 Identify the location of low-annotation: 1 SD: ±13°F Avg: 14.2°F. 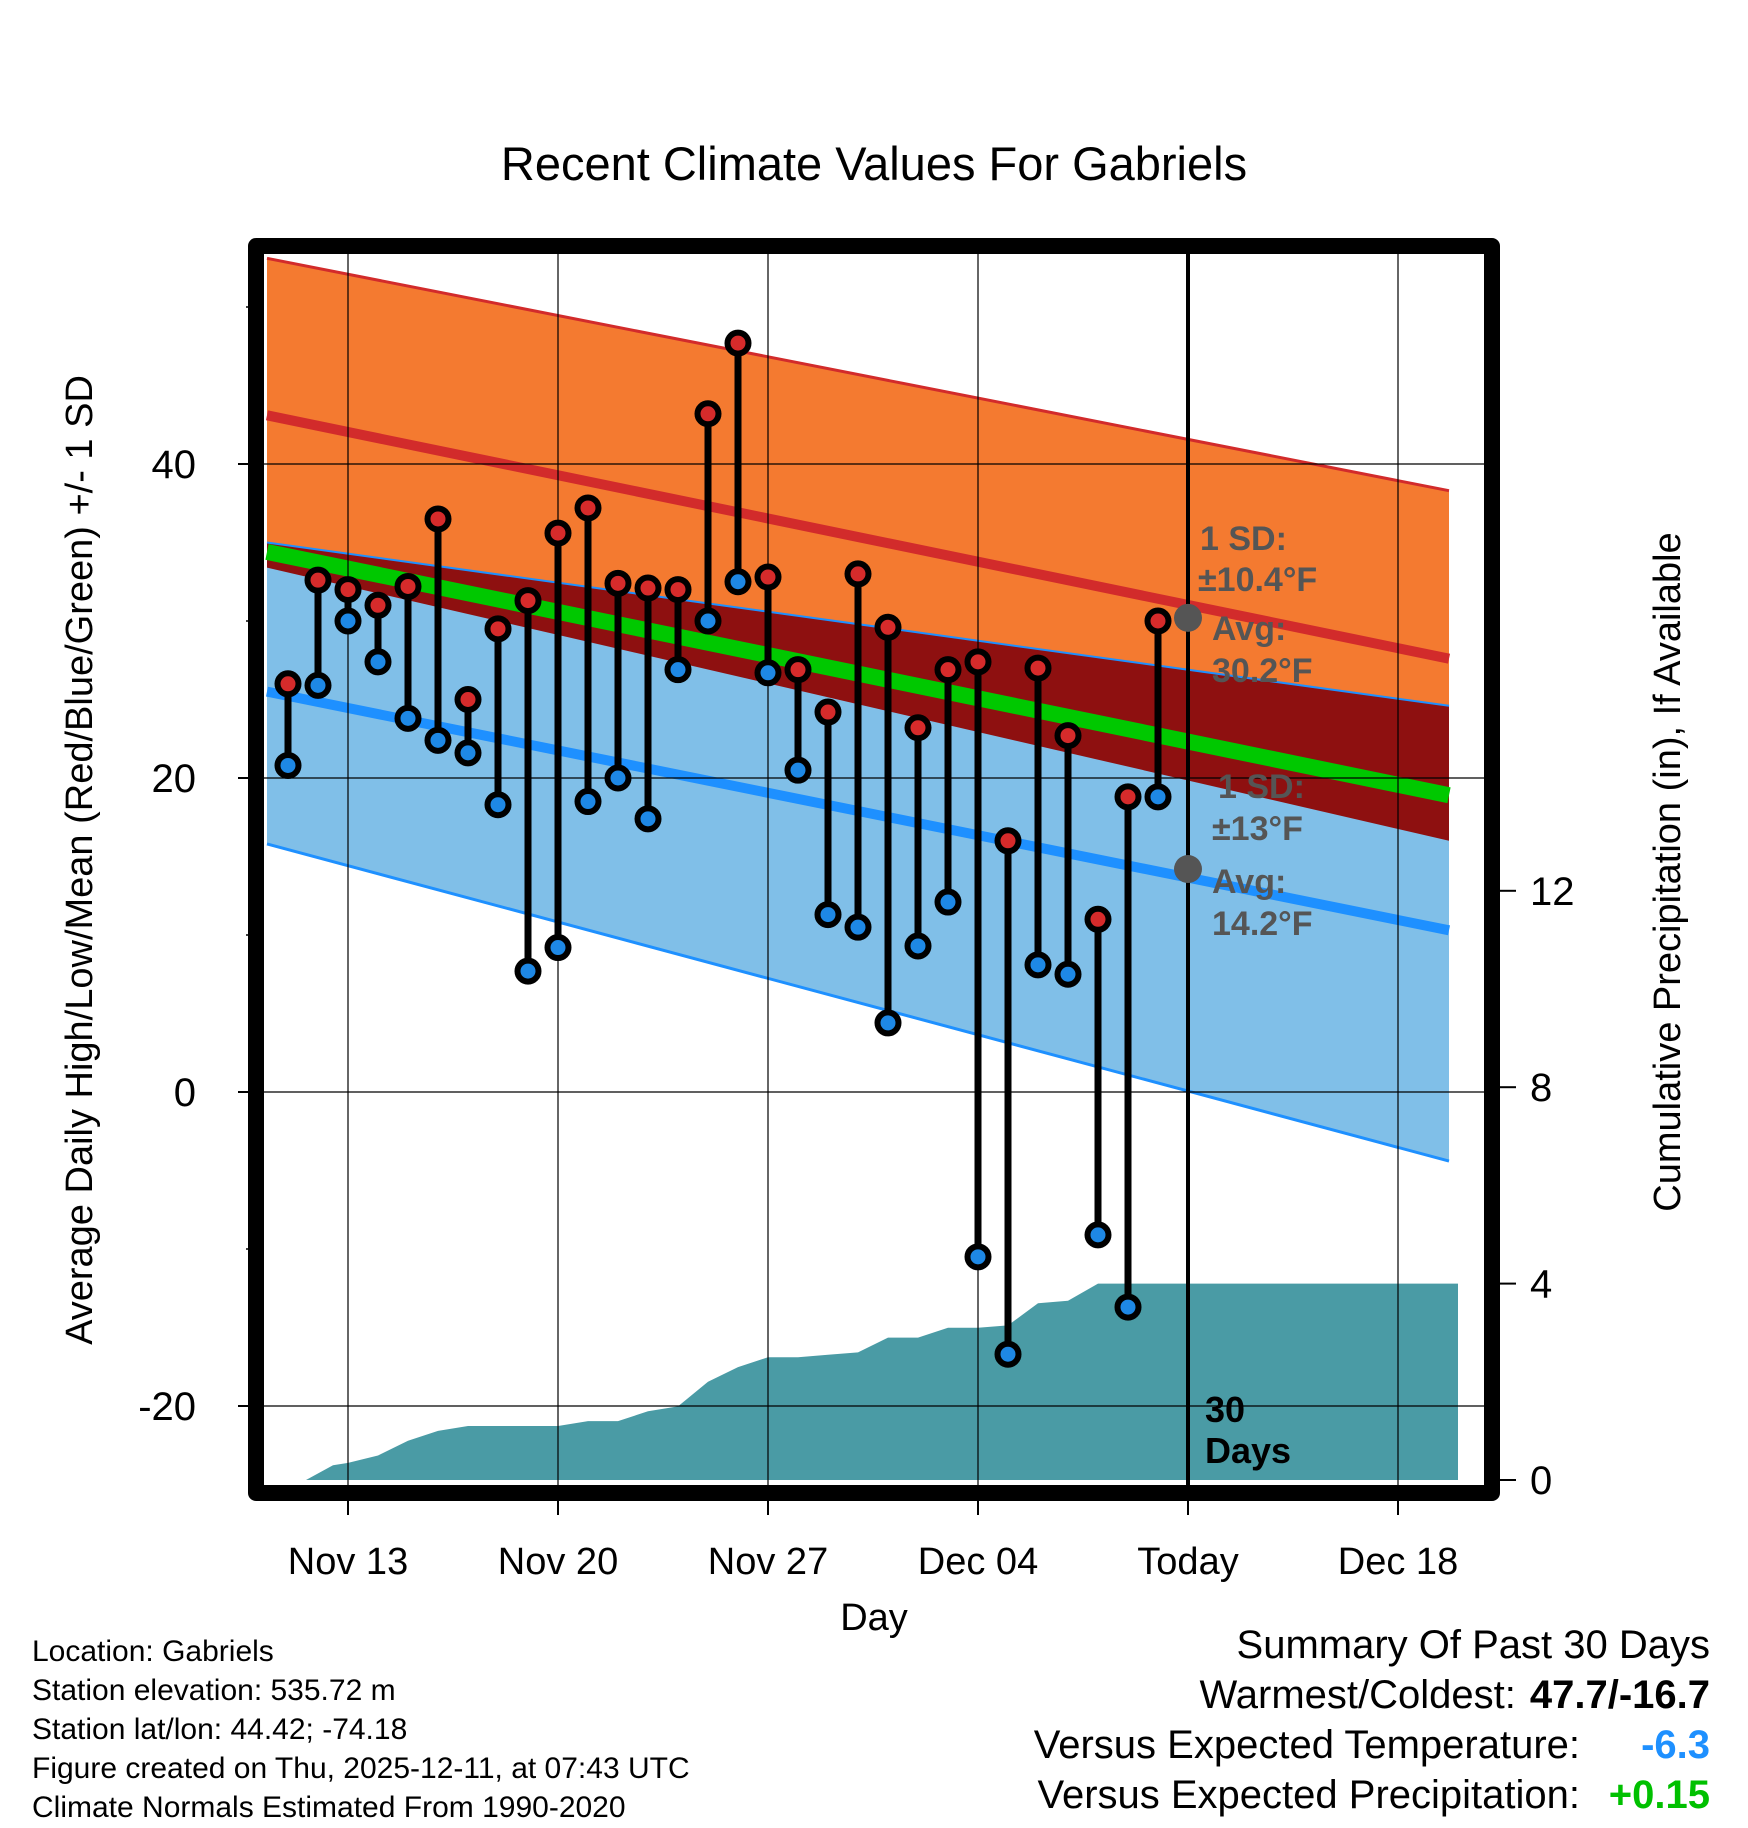
(1262, 855).